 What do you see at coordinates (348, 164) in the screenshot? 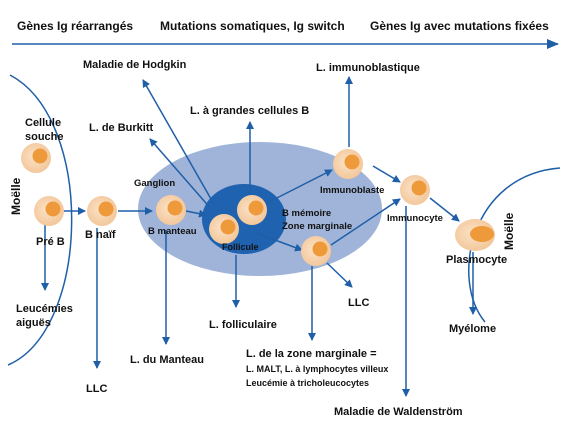
I see `cell-immunoblast` at bounding box center [348, 164].